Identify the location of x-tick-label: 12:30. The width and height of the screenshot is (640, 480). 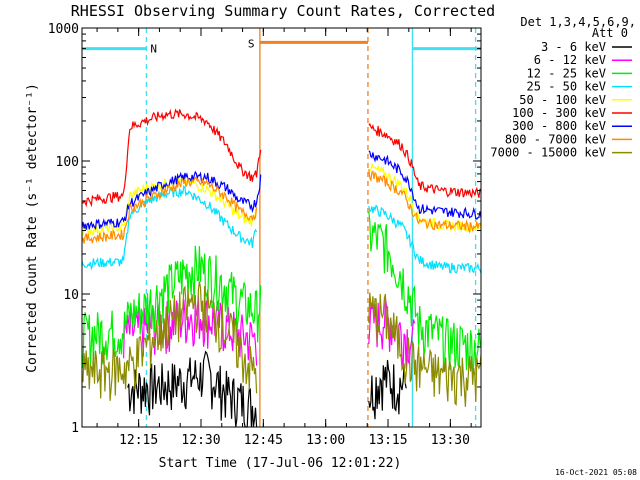
(200, 440).